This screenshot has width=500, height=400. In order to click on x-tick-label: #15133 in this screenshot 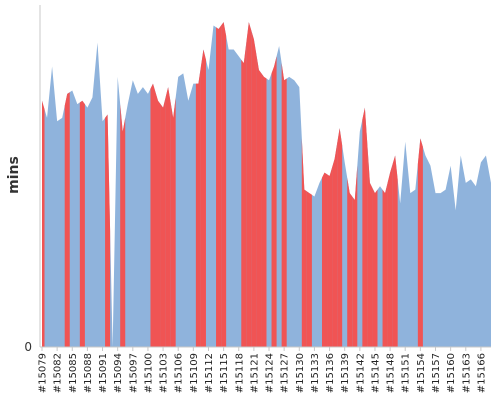, I will do `click(315, 373)`.